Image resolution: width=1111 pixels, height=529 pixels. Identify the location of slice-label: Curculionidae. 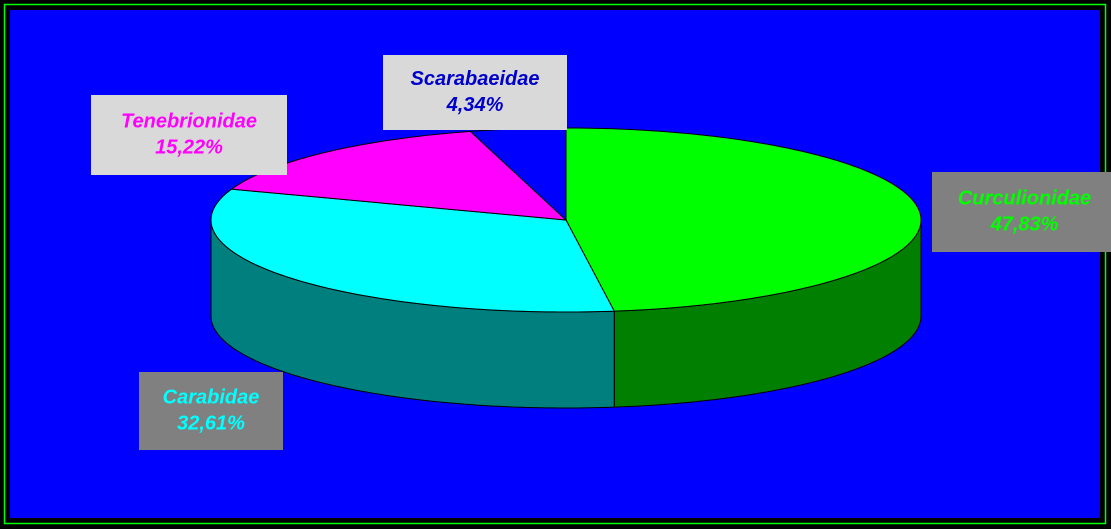
(1024, 198).